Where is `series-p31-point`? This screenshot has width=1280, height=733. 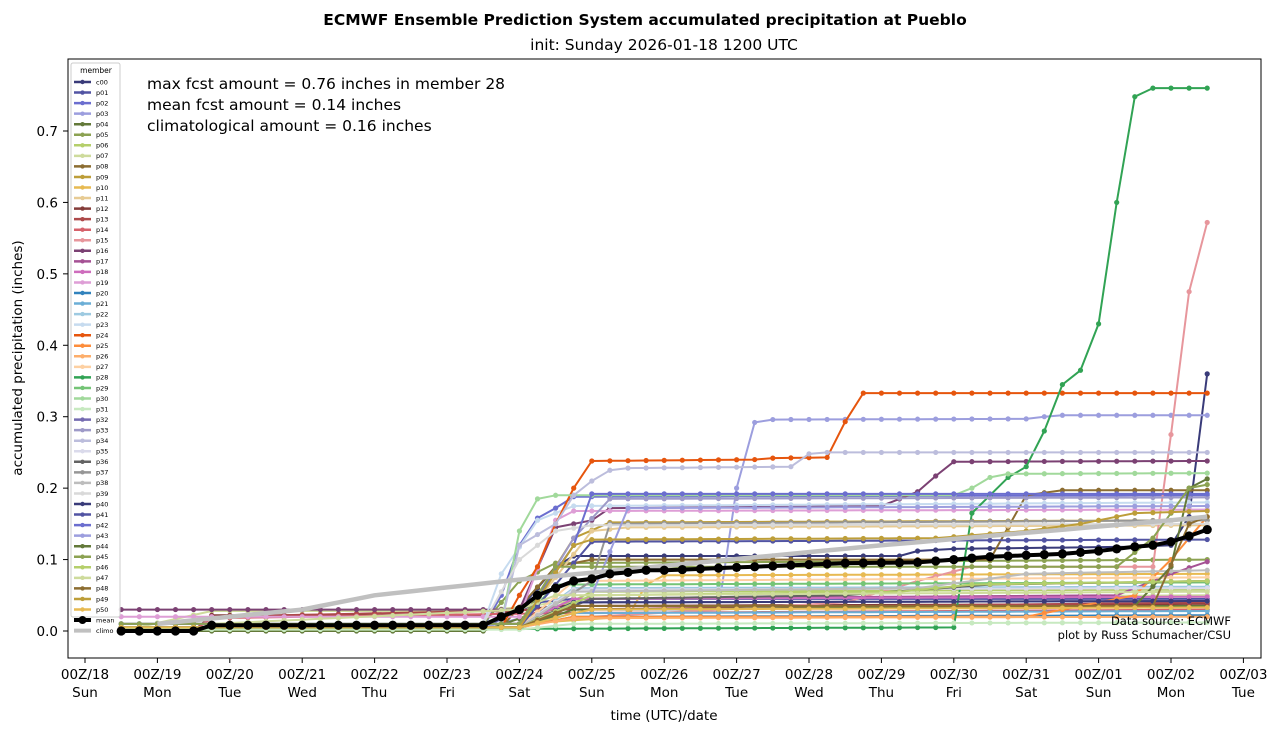
series-p31-point is located at coordinates (574, 624).